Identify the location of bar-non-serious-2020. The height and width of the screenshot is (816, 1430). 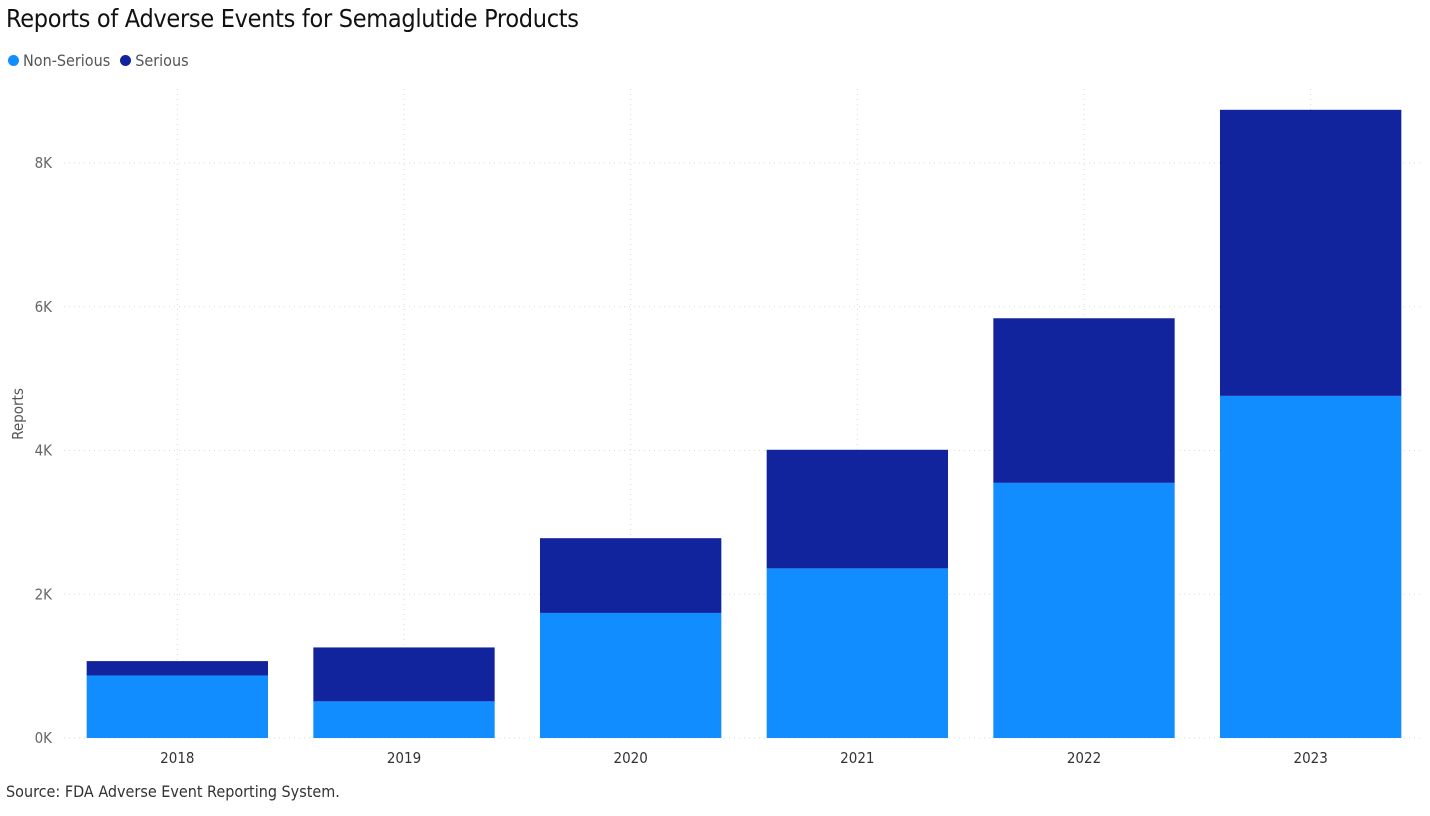
(631, 675).